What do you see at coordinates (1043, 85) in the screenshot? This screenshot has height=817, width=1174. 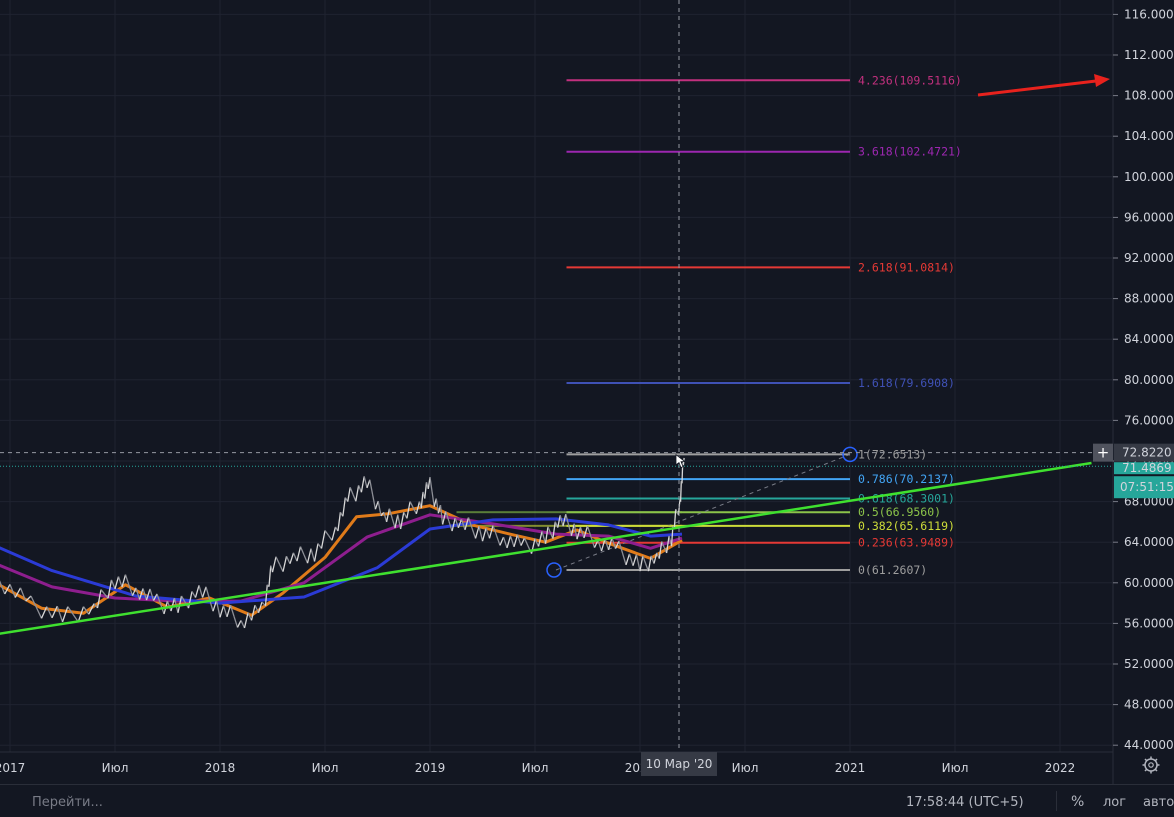 I see `annotation-arrow` at bounding box center [1043, 85].